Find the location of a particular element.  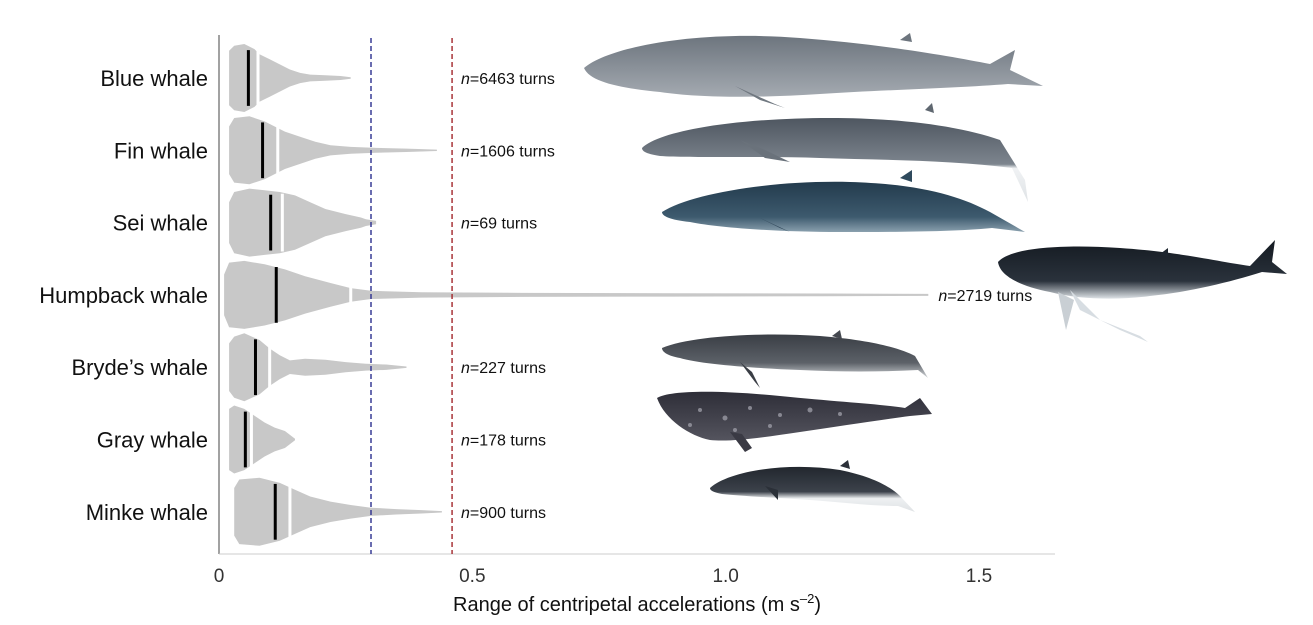

violin-bryde-s-whale is located at coordinates (318, 367).